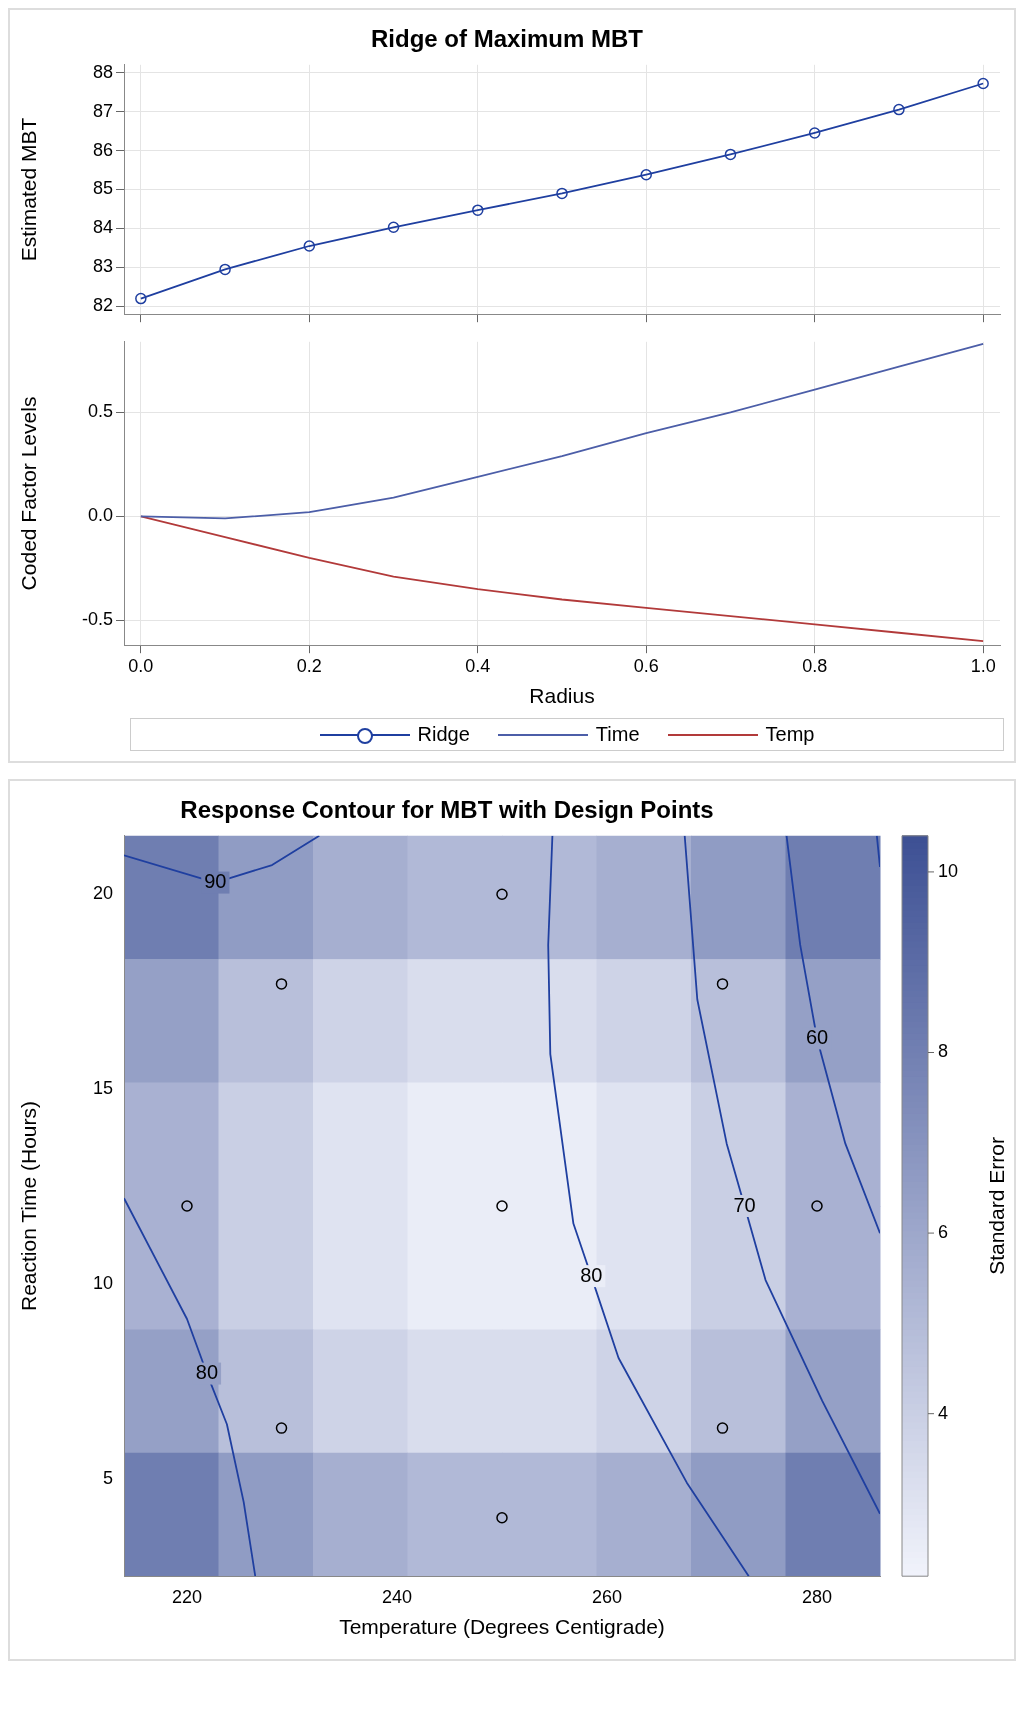  I want to click on x-tick-label: 220, so click(187, 1596).